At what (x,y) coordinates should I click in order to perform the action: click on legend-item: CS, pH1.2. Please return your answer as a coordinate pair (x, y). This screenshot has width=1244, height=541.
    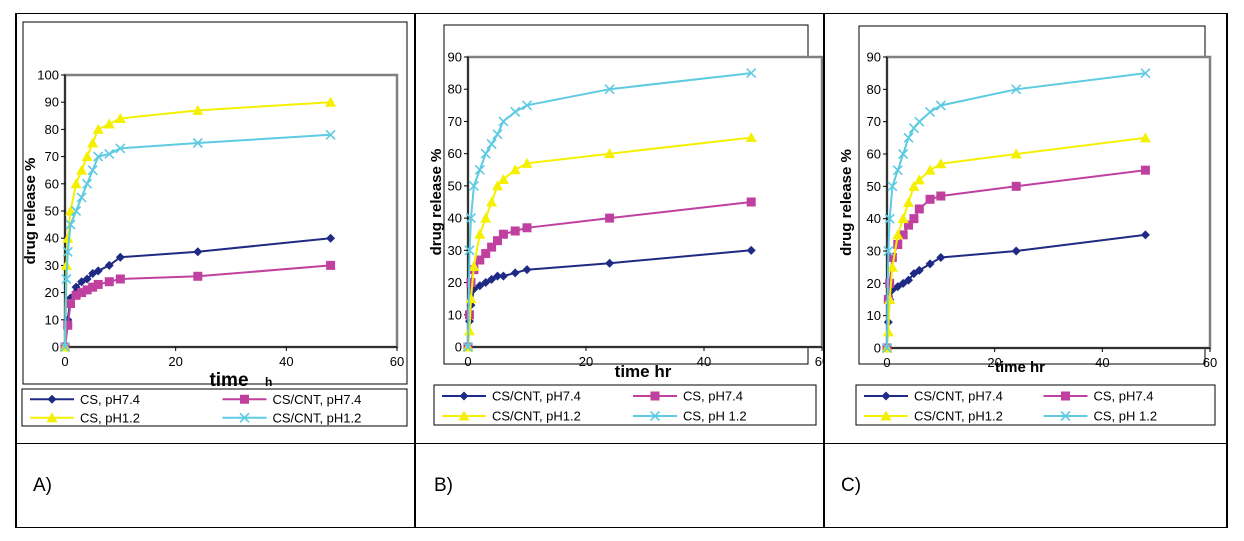
    Looking at the image, I should click on (85, 417).